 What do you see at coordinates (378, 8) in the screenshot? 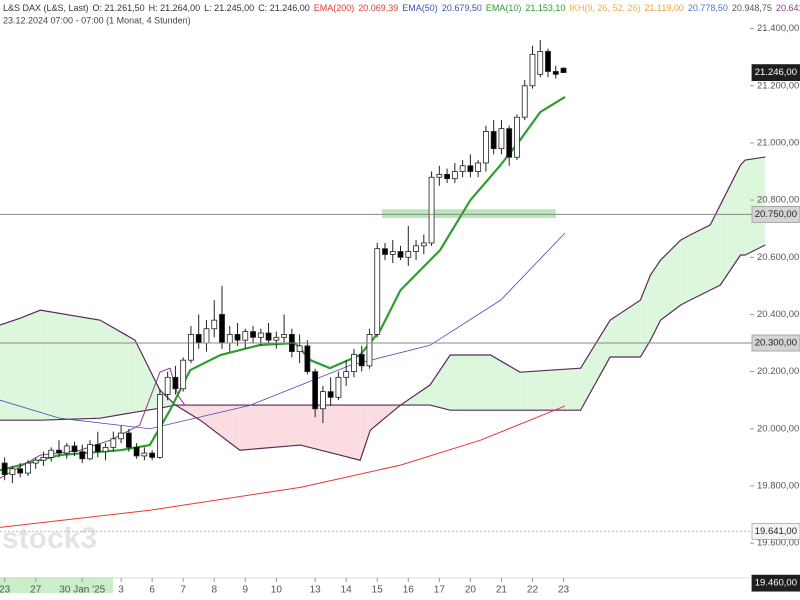
I see `header-item: 20.069,39` at bounding box center [378, 8].